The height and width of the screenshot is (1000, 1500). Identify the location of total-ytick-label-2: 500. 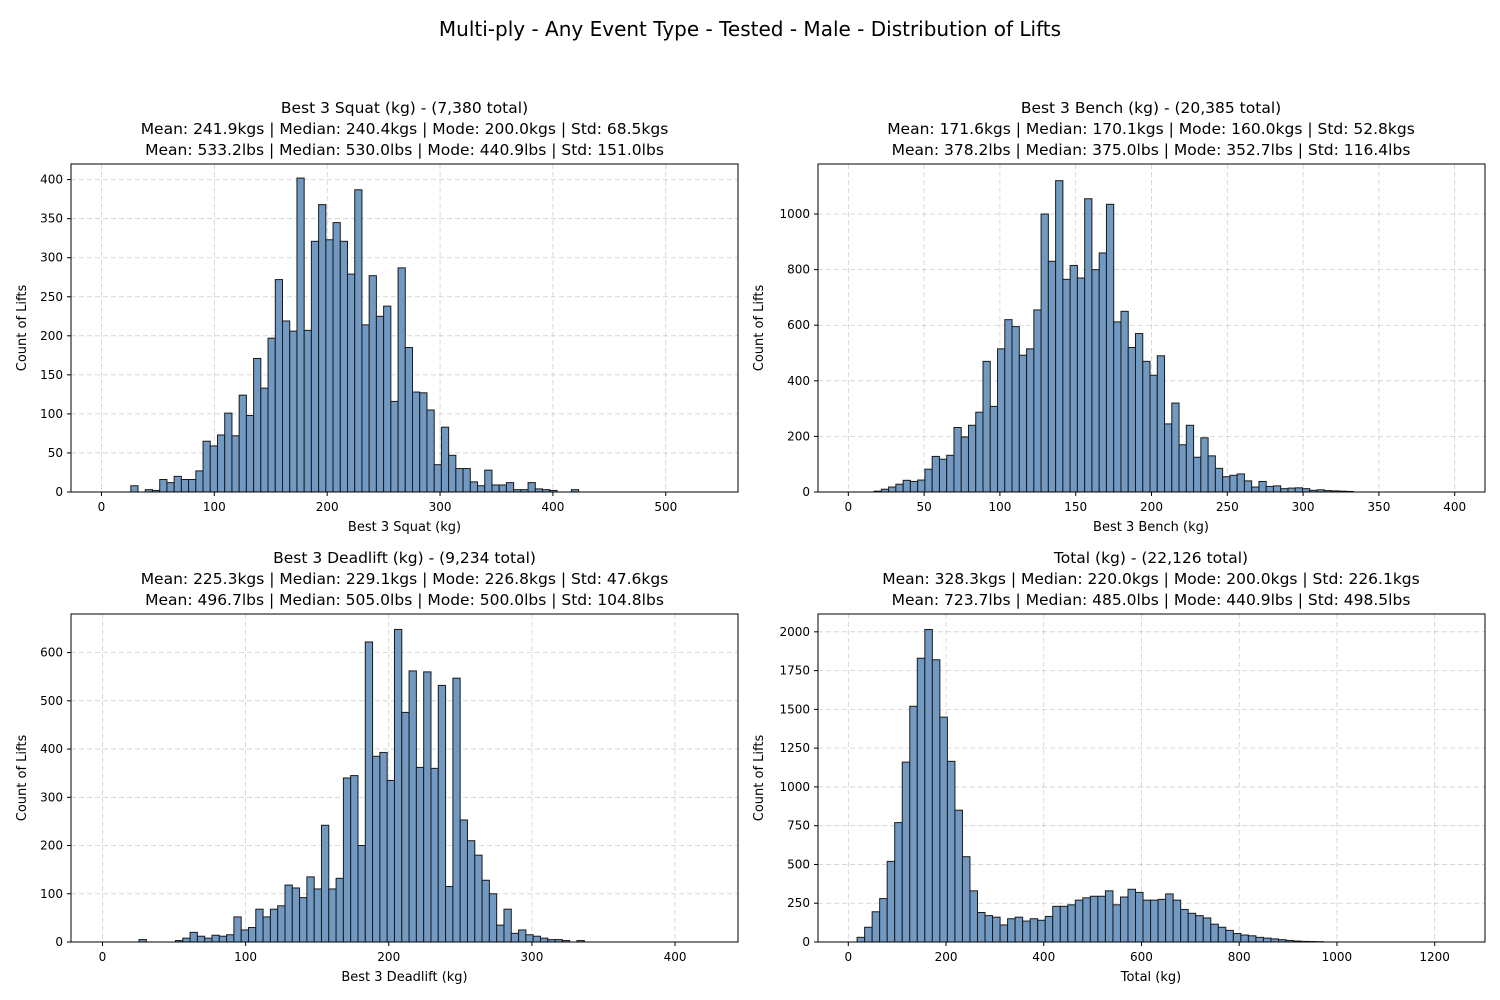
(798, 864).